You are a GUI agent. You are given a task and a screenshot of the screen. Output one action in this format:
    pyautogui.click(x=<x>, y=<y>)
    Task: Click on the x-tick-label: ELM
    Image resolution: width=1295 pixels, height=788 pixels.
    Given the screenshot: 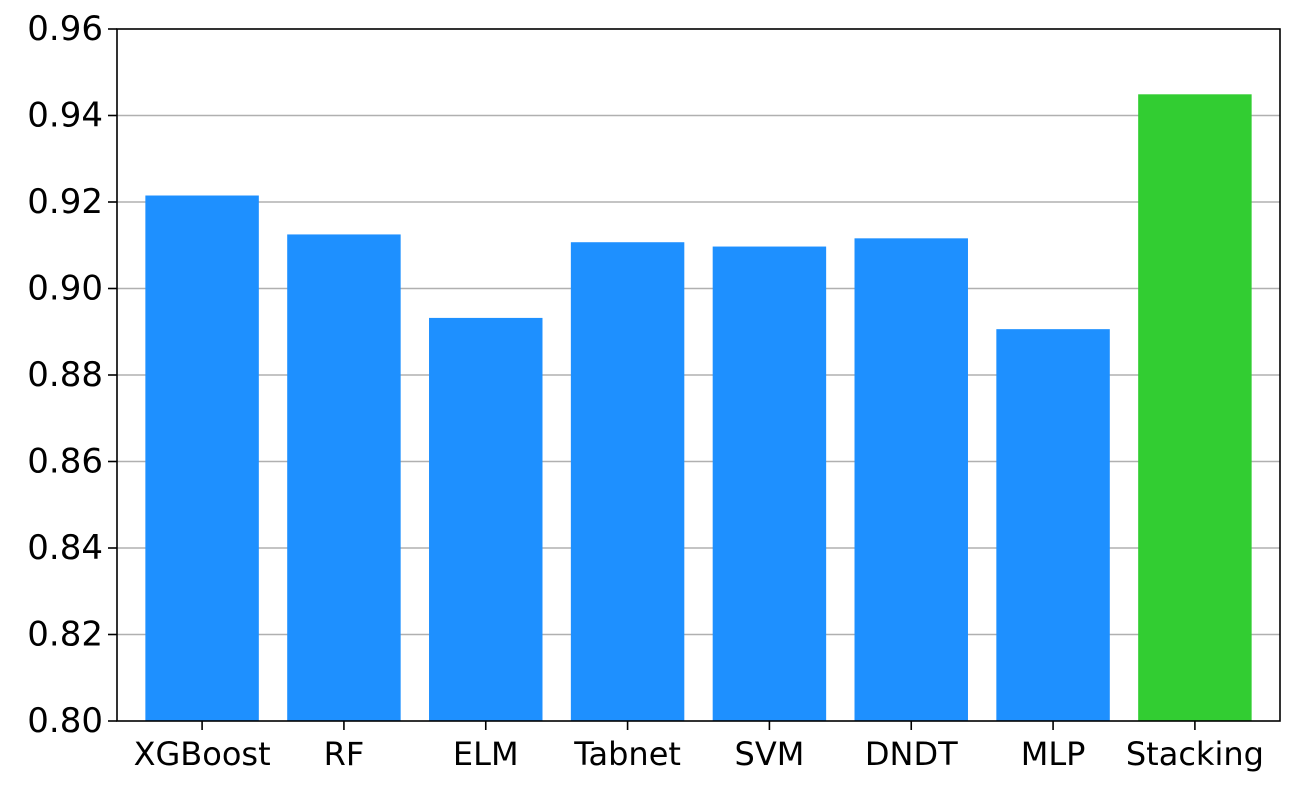 What is the action you would take?
    pyautogui.click(x=486, y=754)
    